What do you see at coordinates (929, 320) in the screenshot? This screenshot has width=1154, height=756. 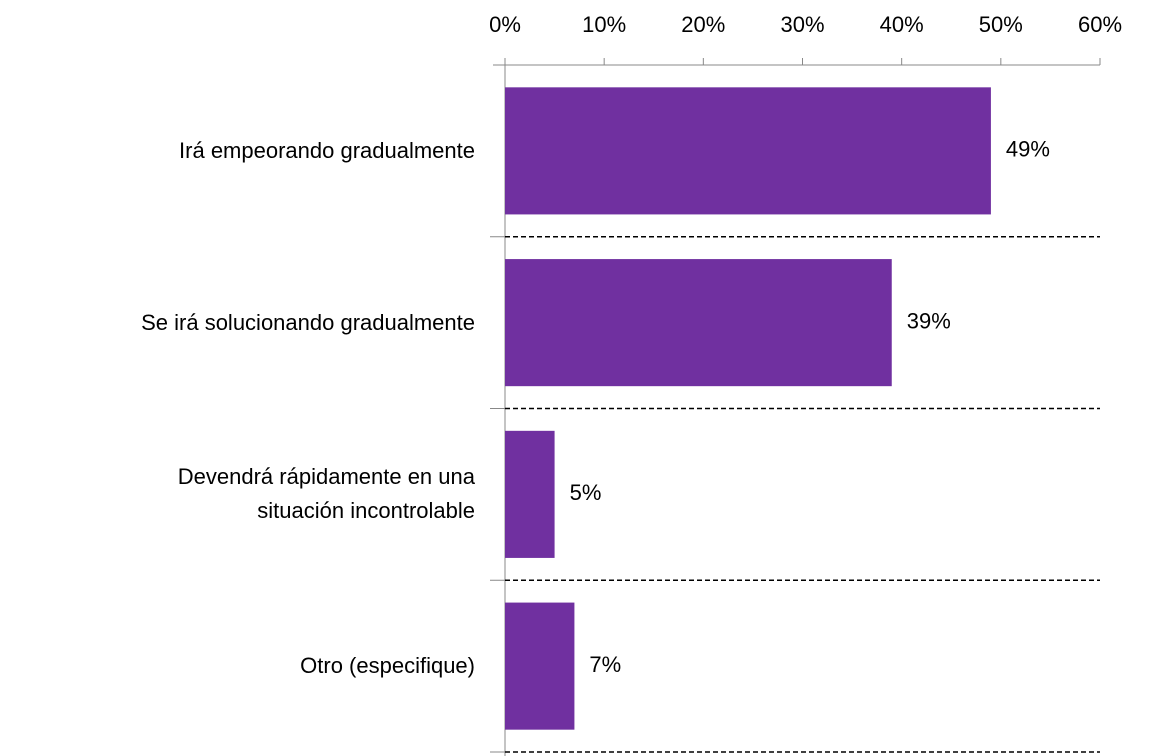 I see `value-label: 39%` at bounding box center [929, 320].